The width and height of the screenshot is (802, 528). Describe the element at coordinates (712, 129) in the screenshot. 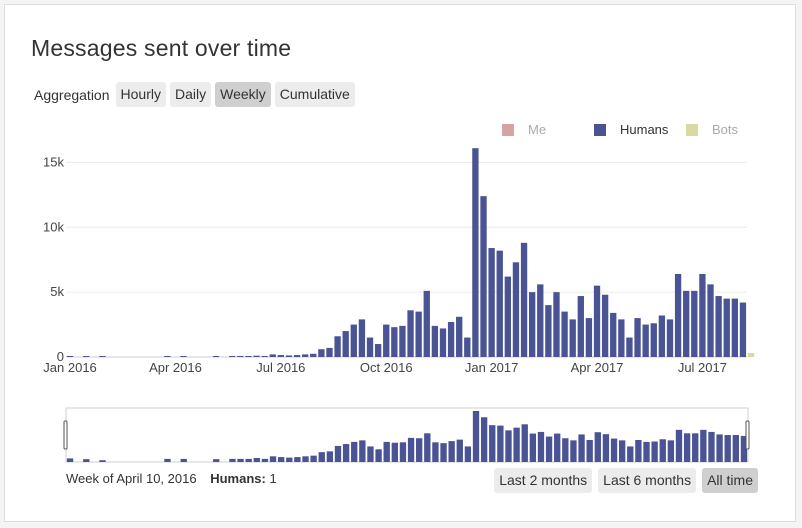

I see `legend-item-bots: Bots` at that location.